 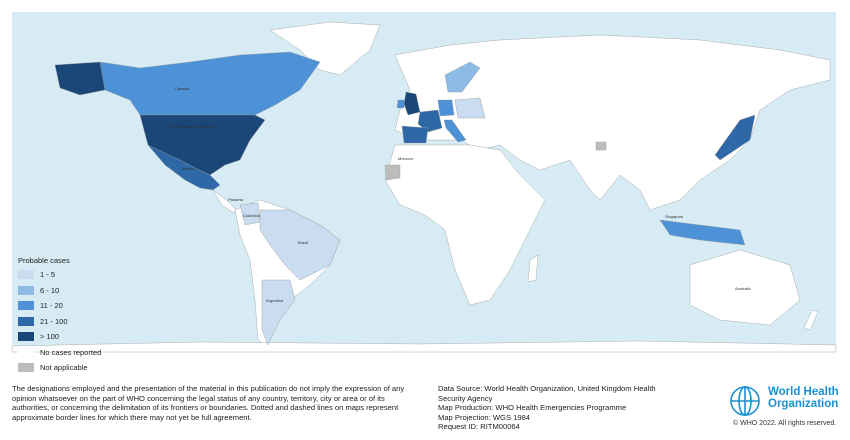 I want to click on eastern-europe, so click(x=470, y=108).